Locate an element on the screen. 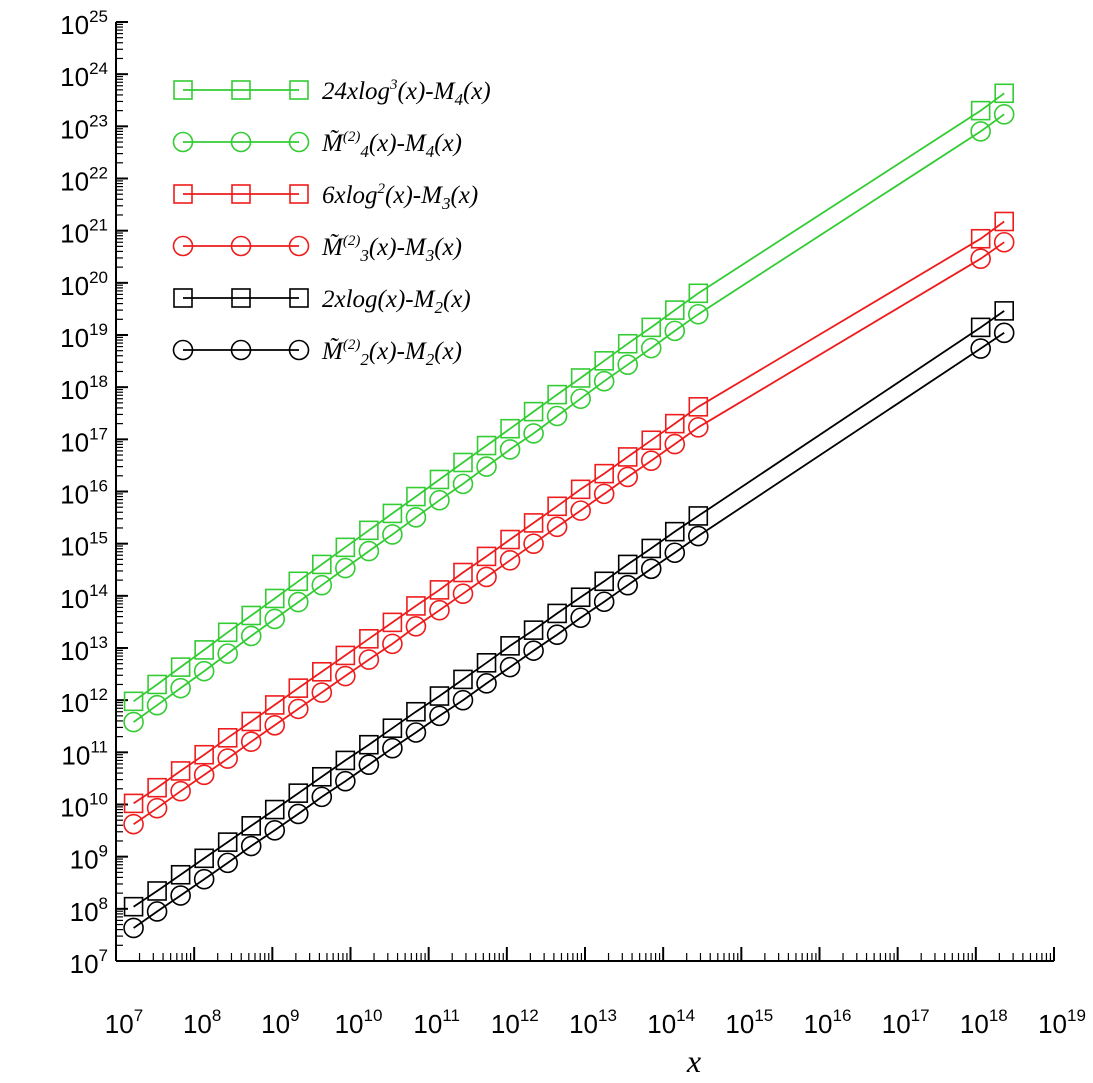 Image resolution: width=1093 pixels, height=1083 pixels. y-tick-label: 10¹⁶ is located at coordinates (84, 493).